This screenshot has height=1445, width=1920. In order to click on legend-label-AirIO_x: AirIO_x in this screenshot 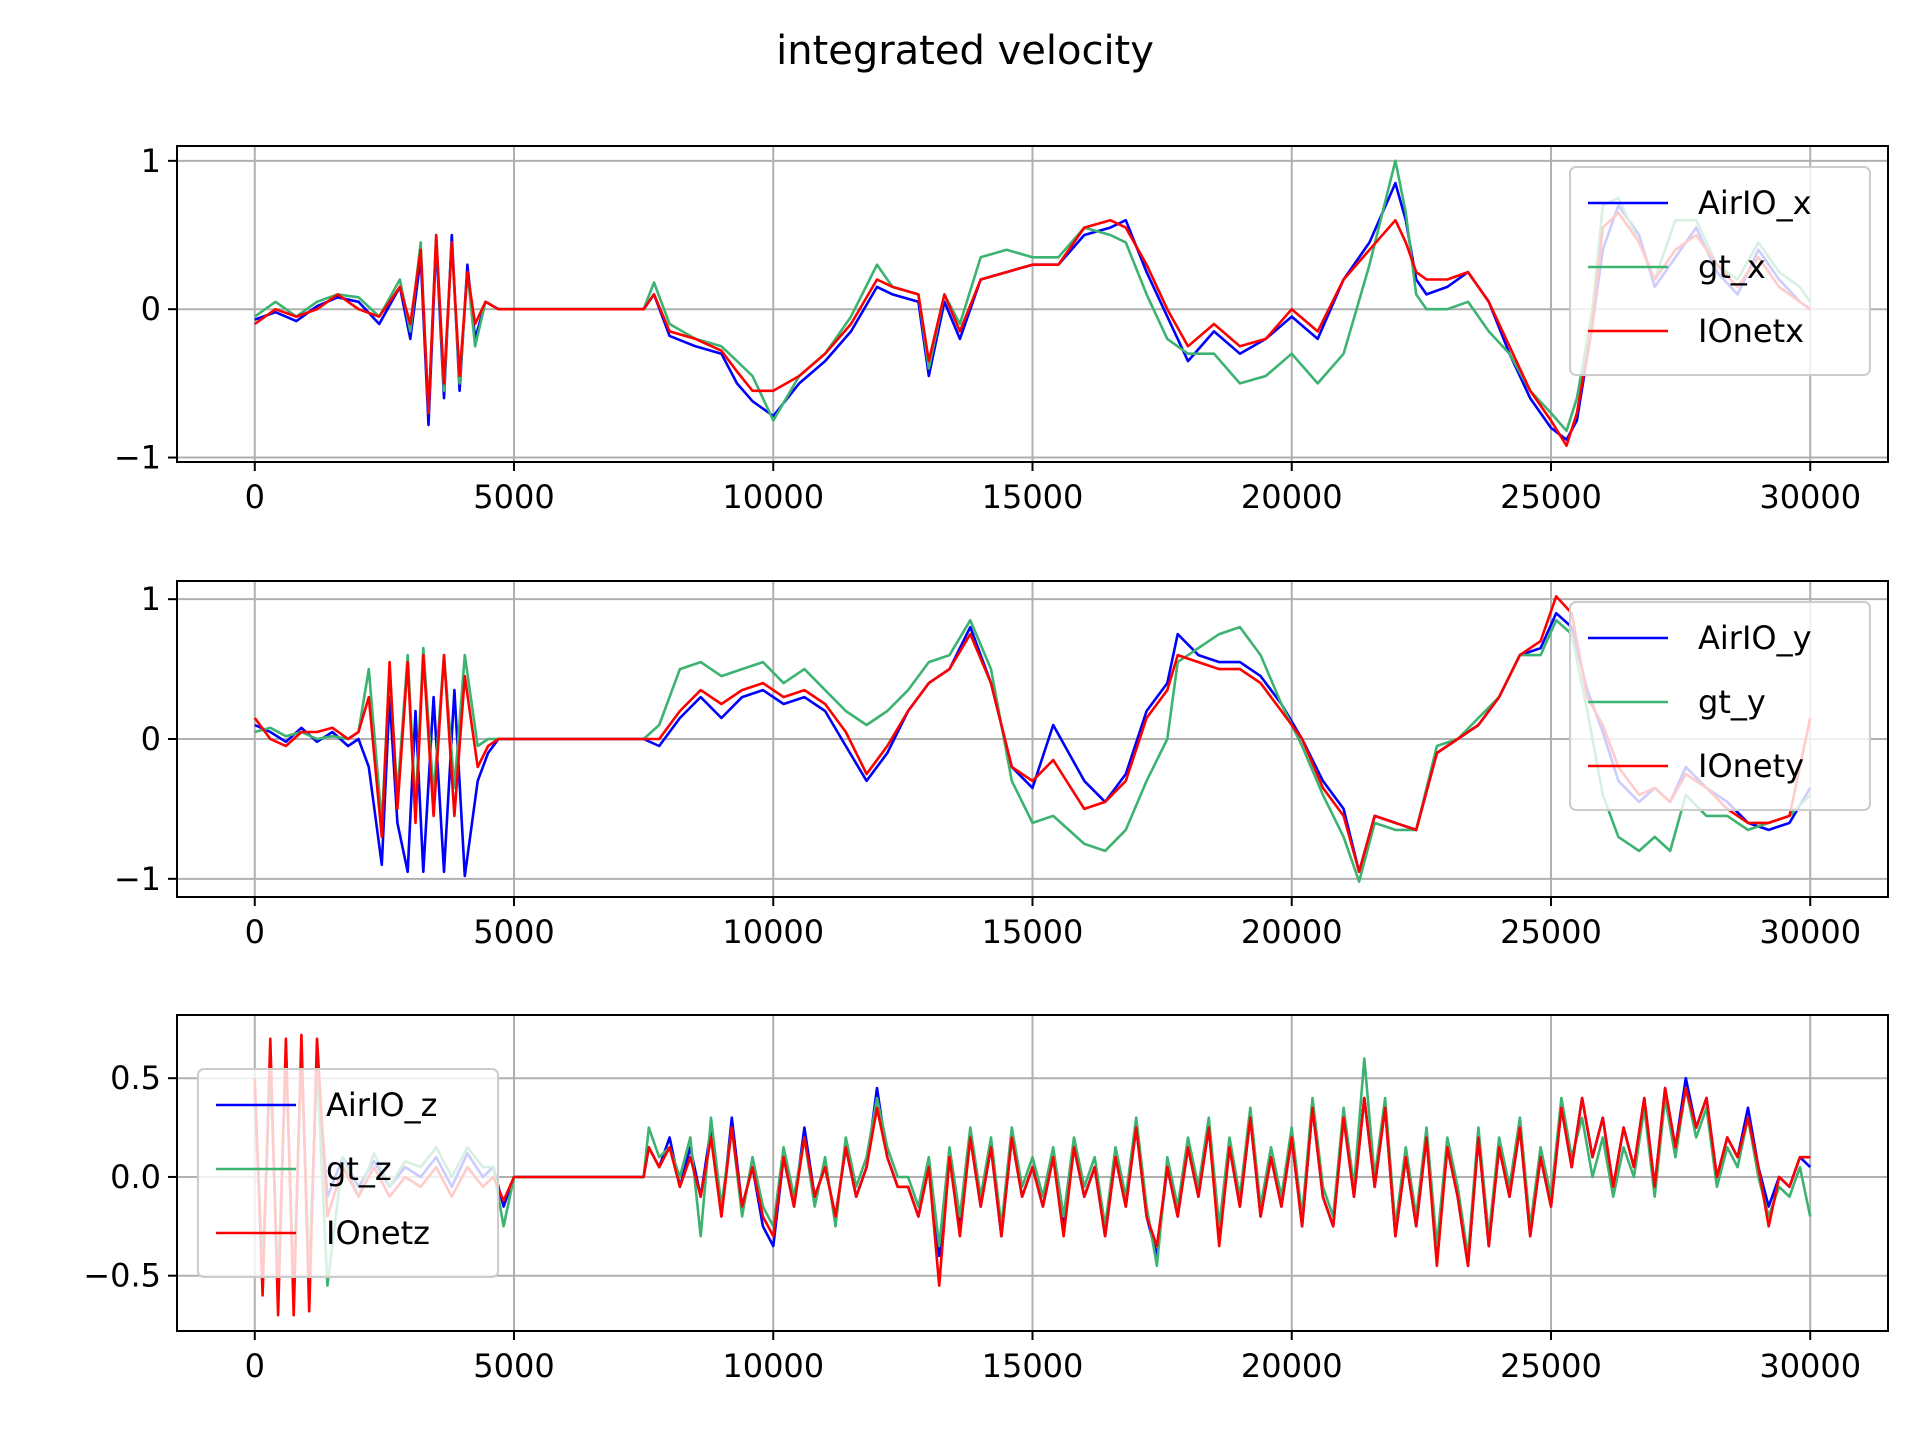, I will do `click(1755, 203)`.